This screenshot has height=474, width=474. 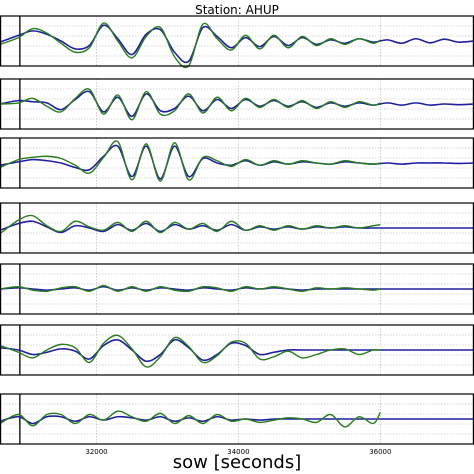 I want to click on chart-title: Station: AHUP, so click(x=237, y=10).